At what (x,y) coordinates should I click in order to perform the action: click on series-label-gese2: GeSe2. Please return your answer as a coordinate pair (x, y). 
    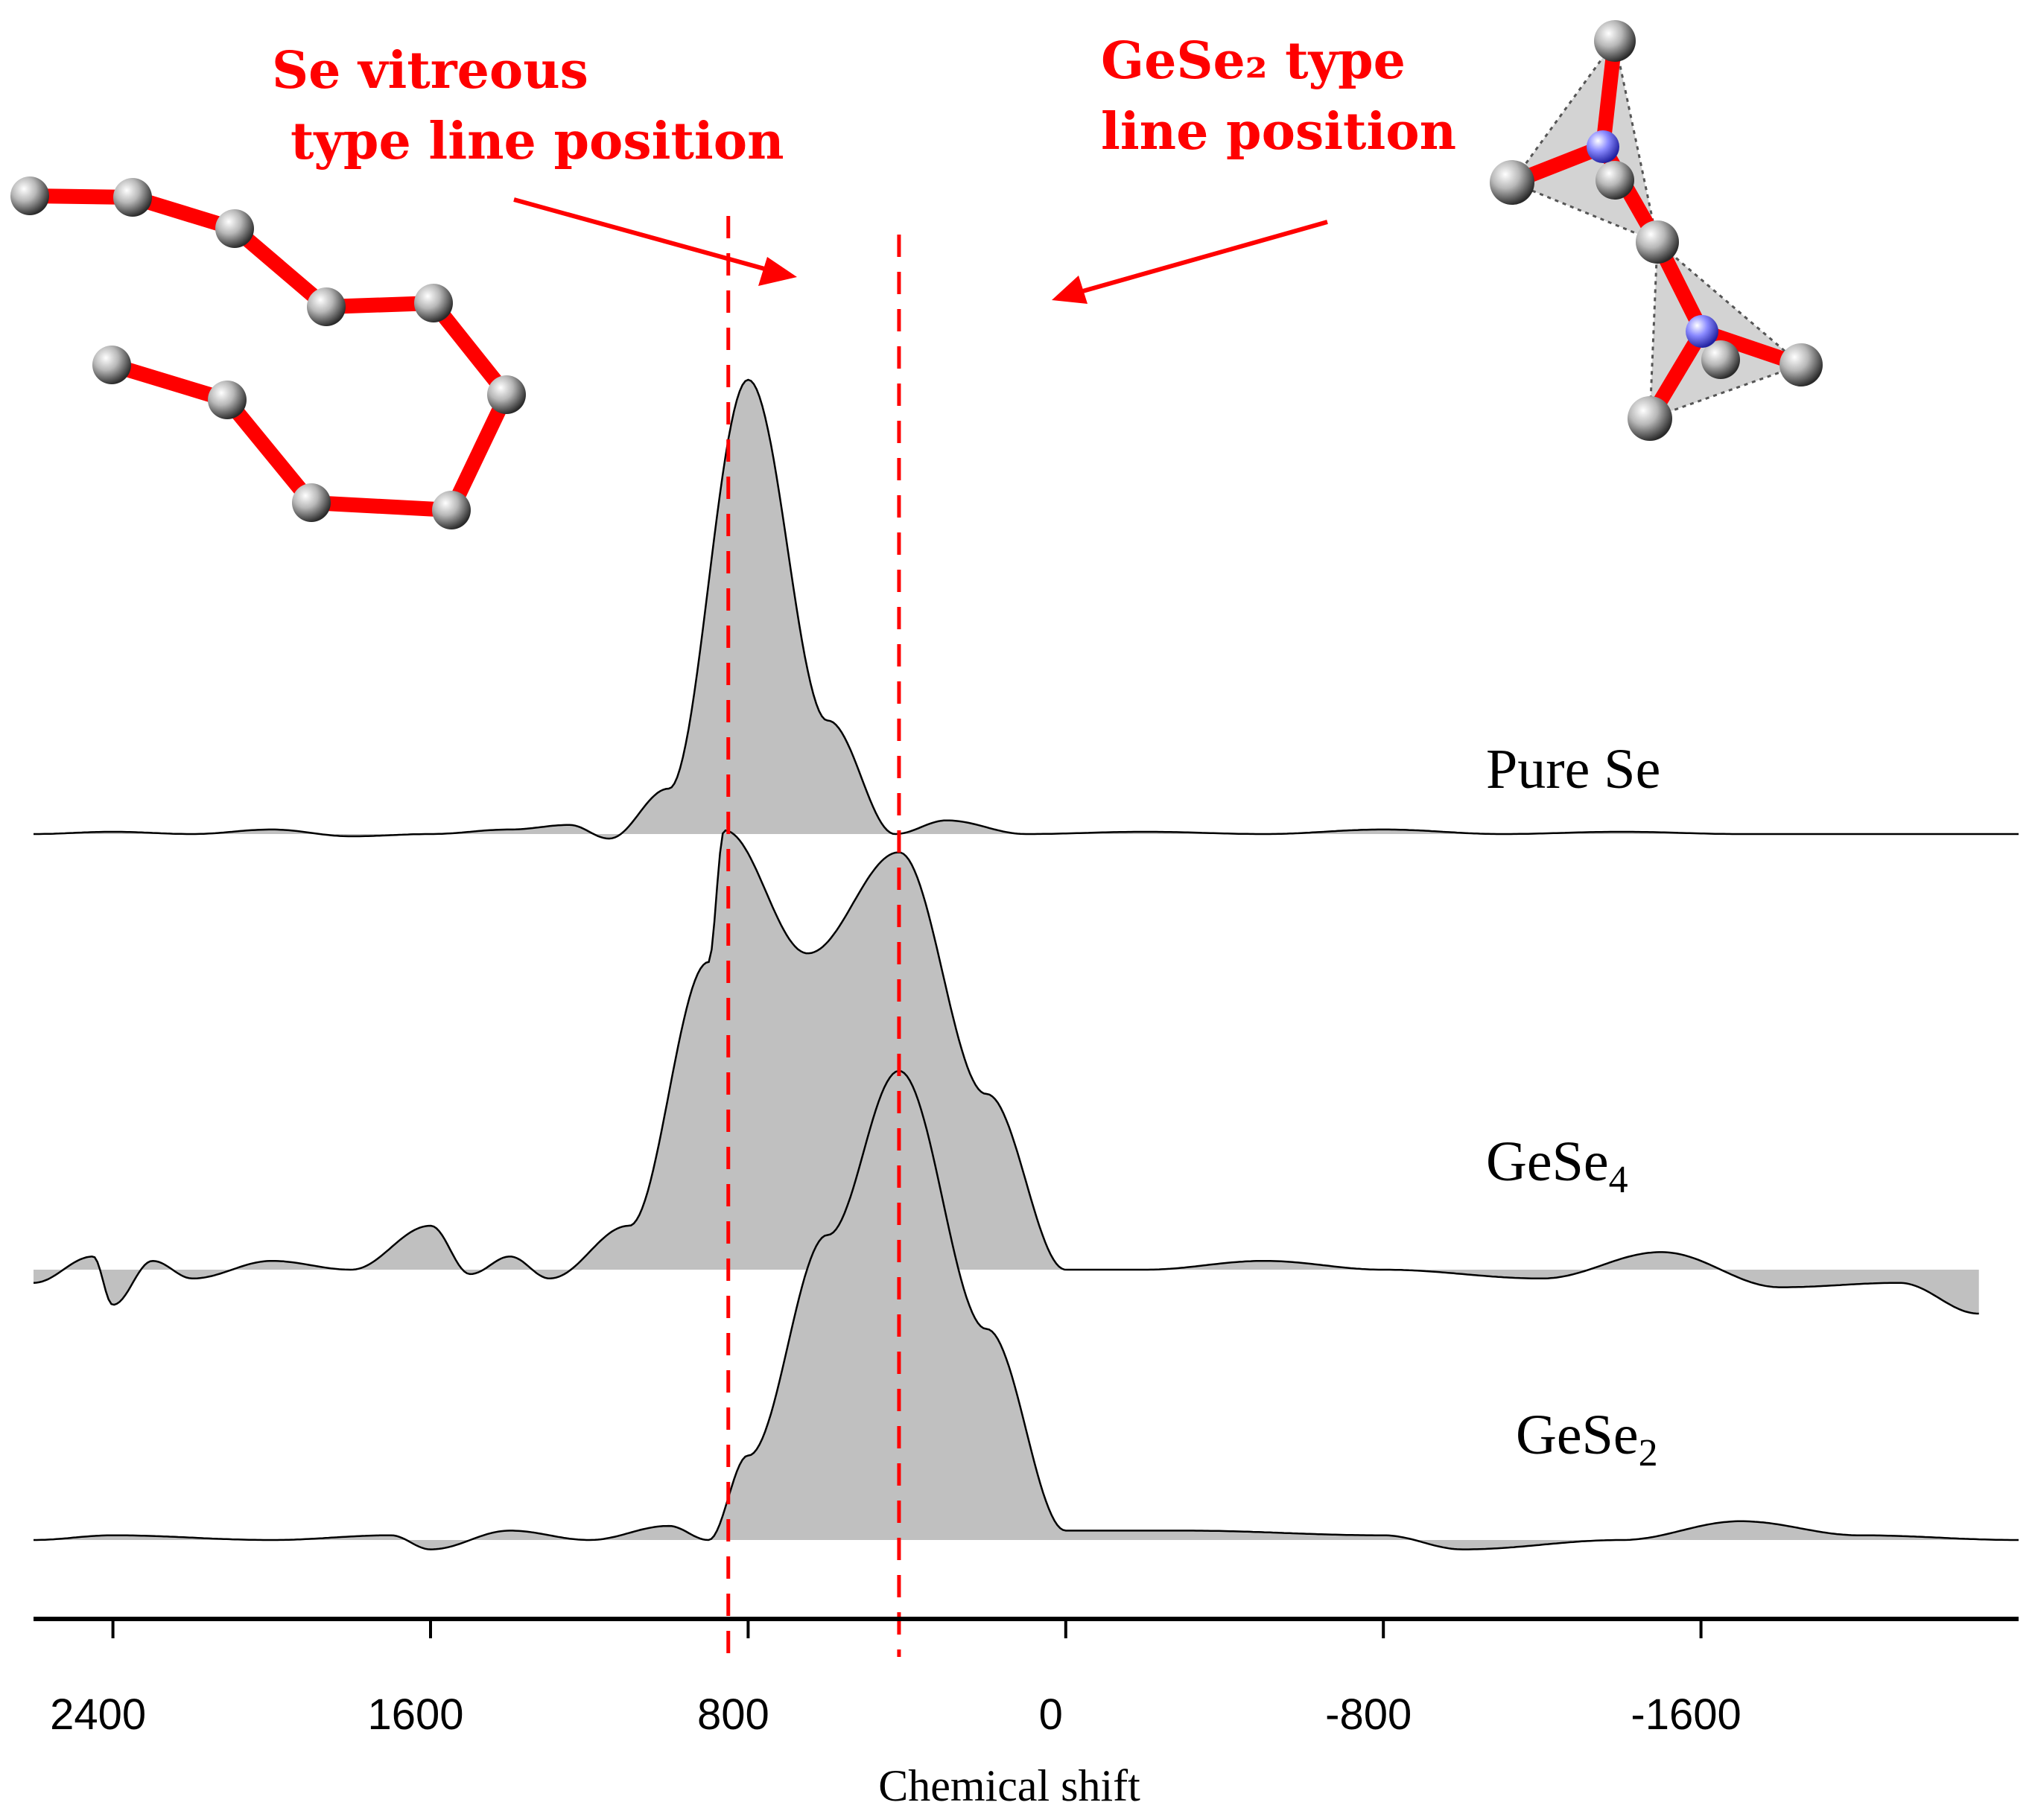
    Looking at the image, I should click on (1587, 1439).